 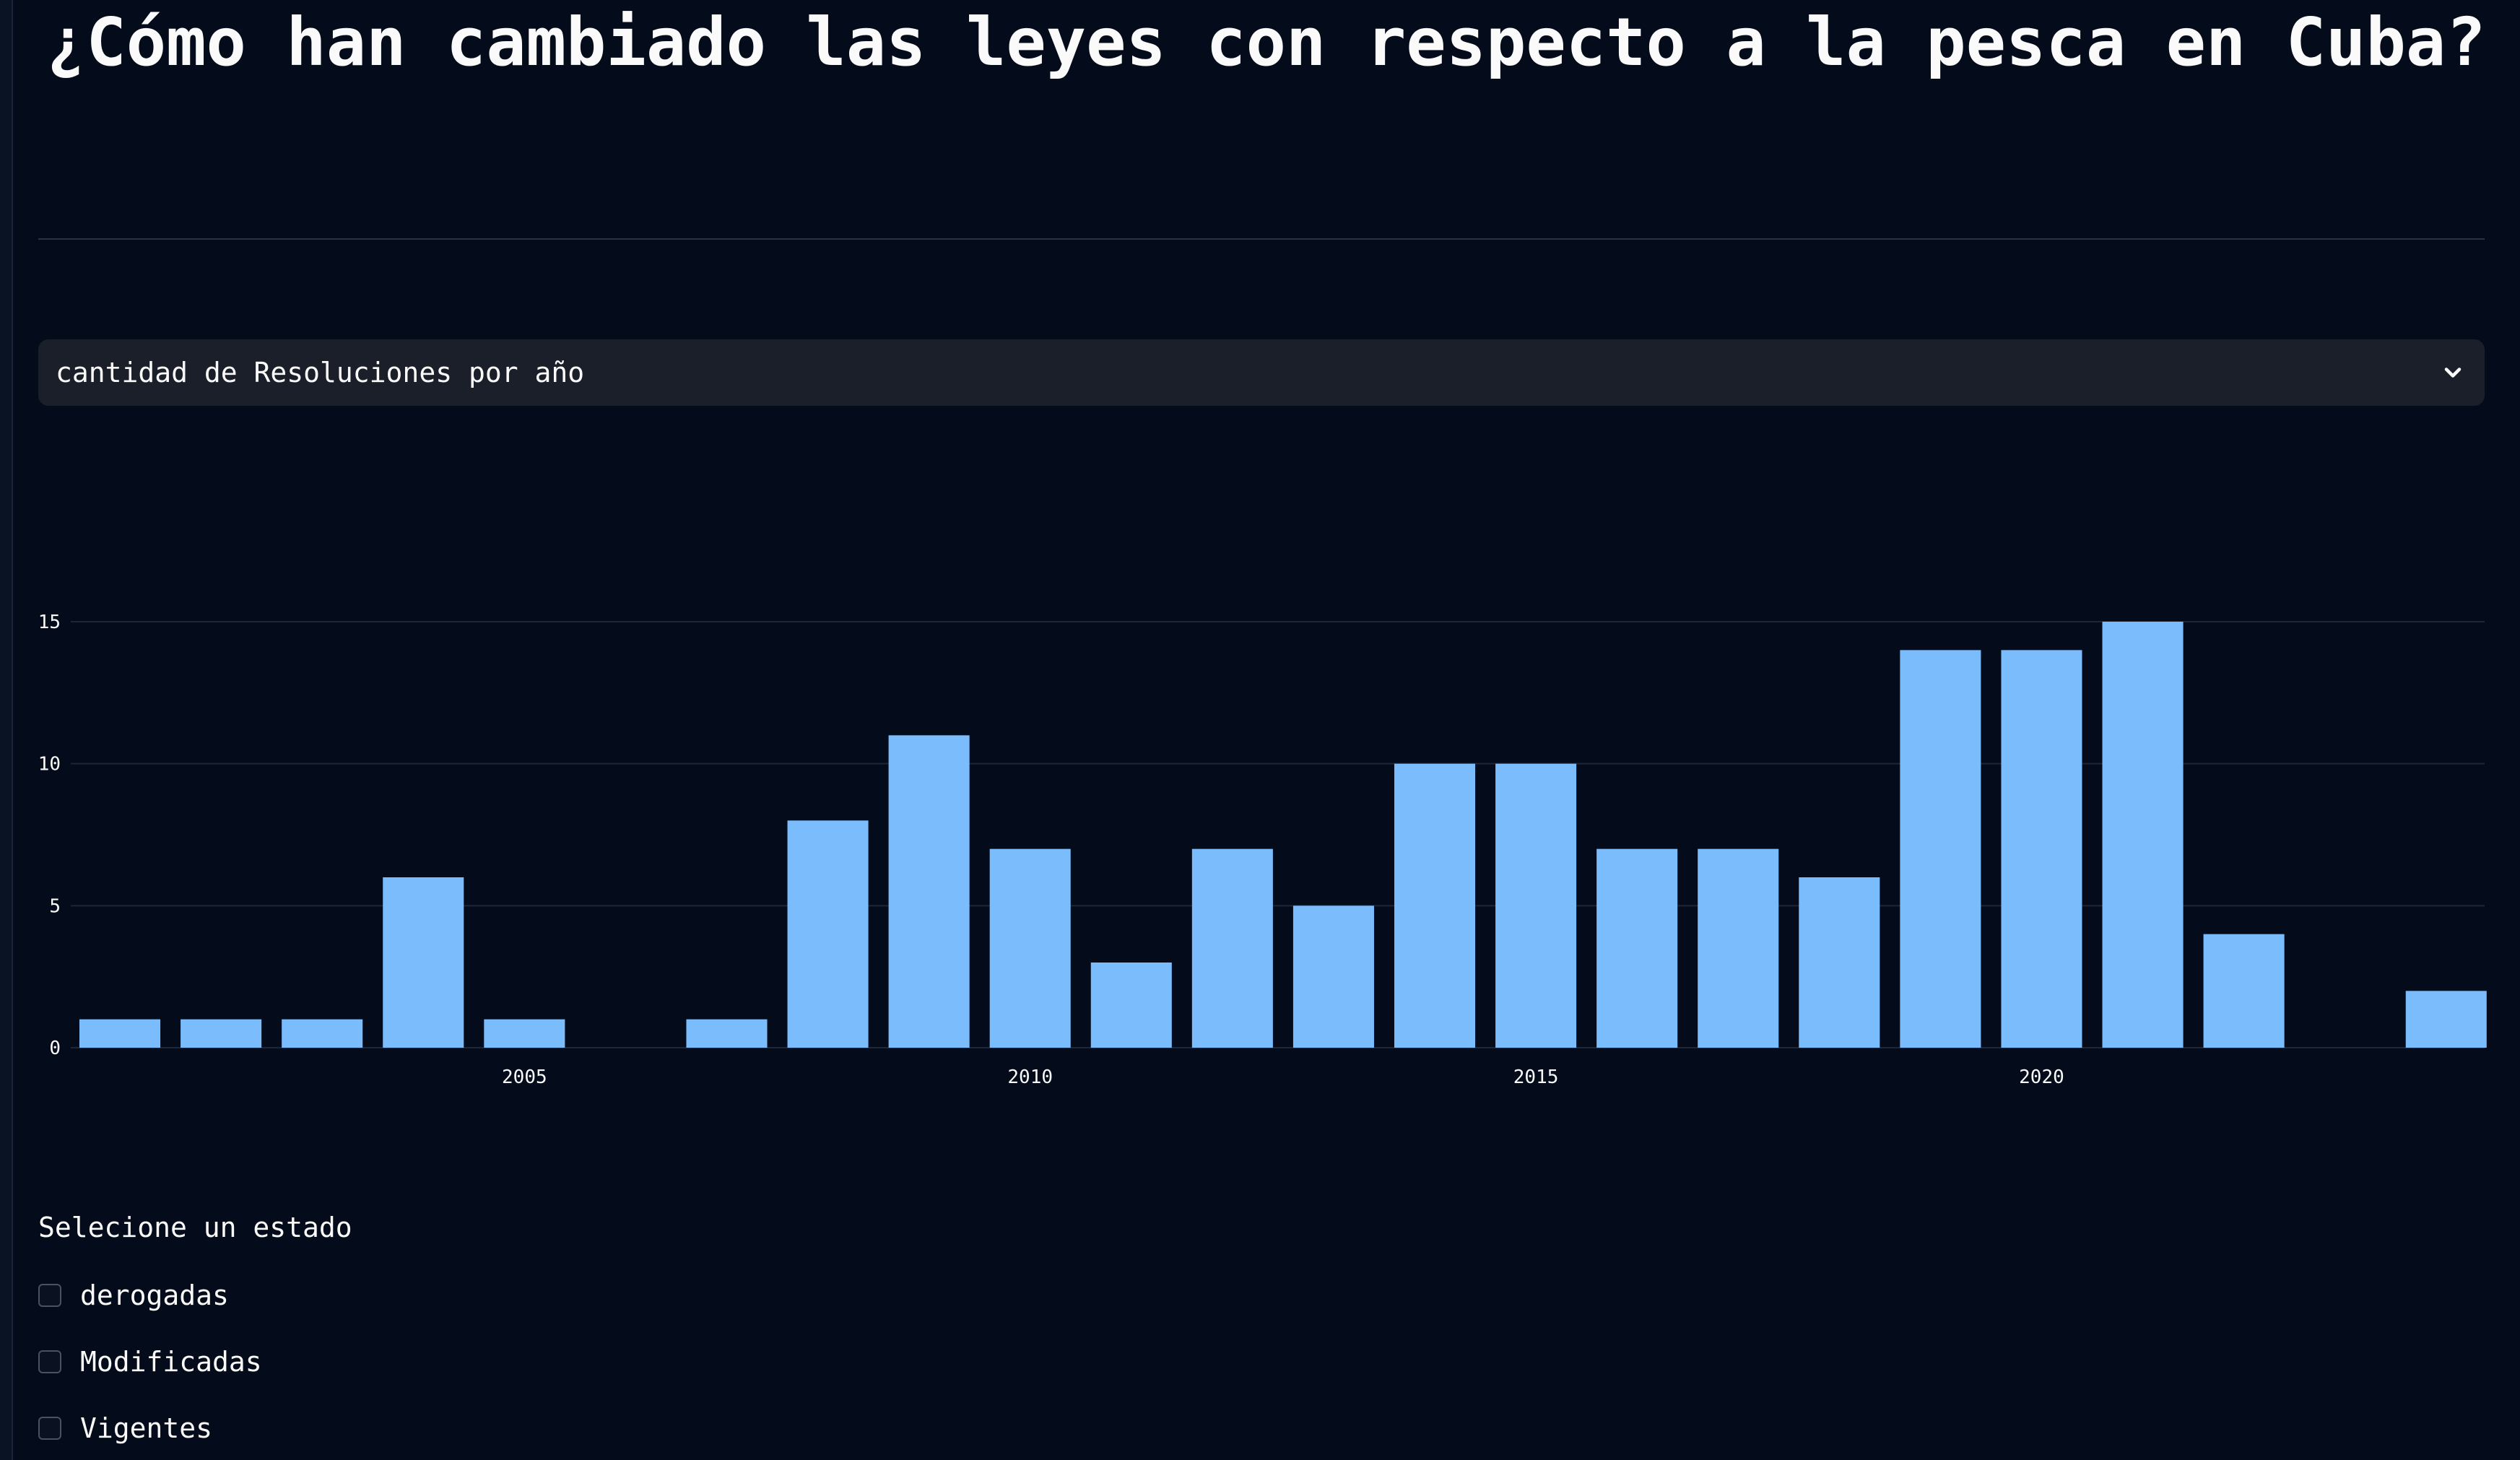 I want to click on bar-2022, so click(x=2244, y=991).